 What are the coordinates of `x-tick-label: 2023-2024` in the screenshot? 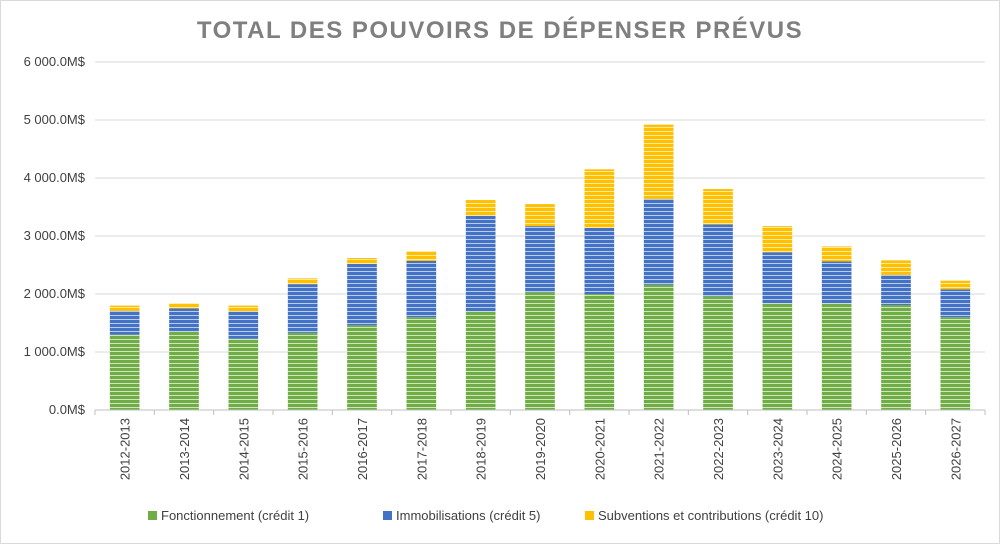 It's located at (777, 449).